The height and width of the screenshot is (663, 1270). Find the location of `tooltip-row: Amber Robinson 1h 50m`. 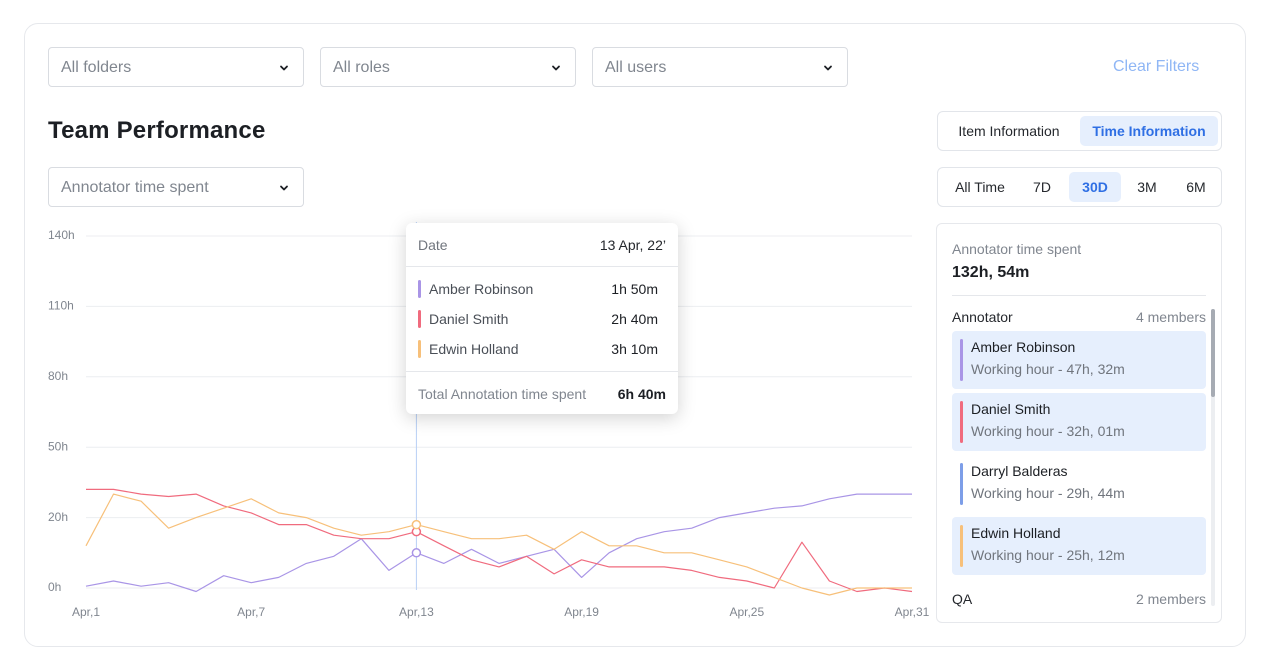

tooltip-row: Amber Robinson 1h 50m is located at coordinates (538, 289).